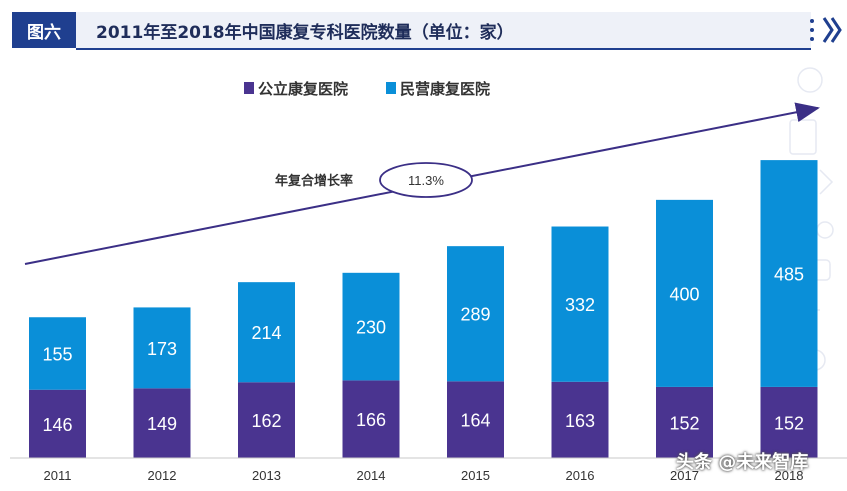 The width and height of the screenshot is (847, 491). What do you see at coordinates (305, 32) in the screenshot?
I see `page-title: 2011年至2018年中国康复专科医院数量（单位：家）` at bounding box center [305, 32].